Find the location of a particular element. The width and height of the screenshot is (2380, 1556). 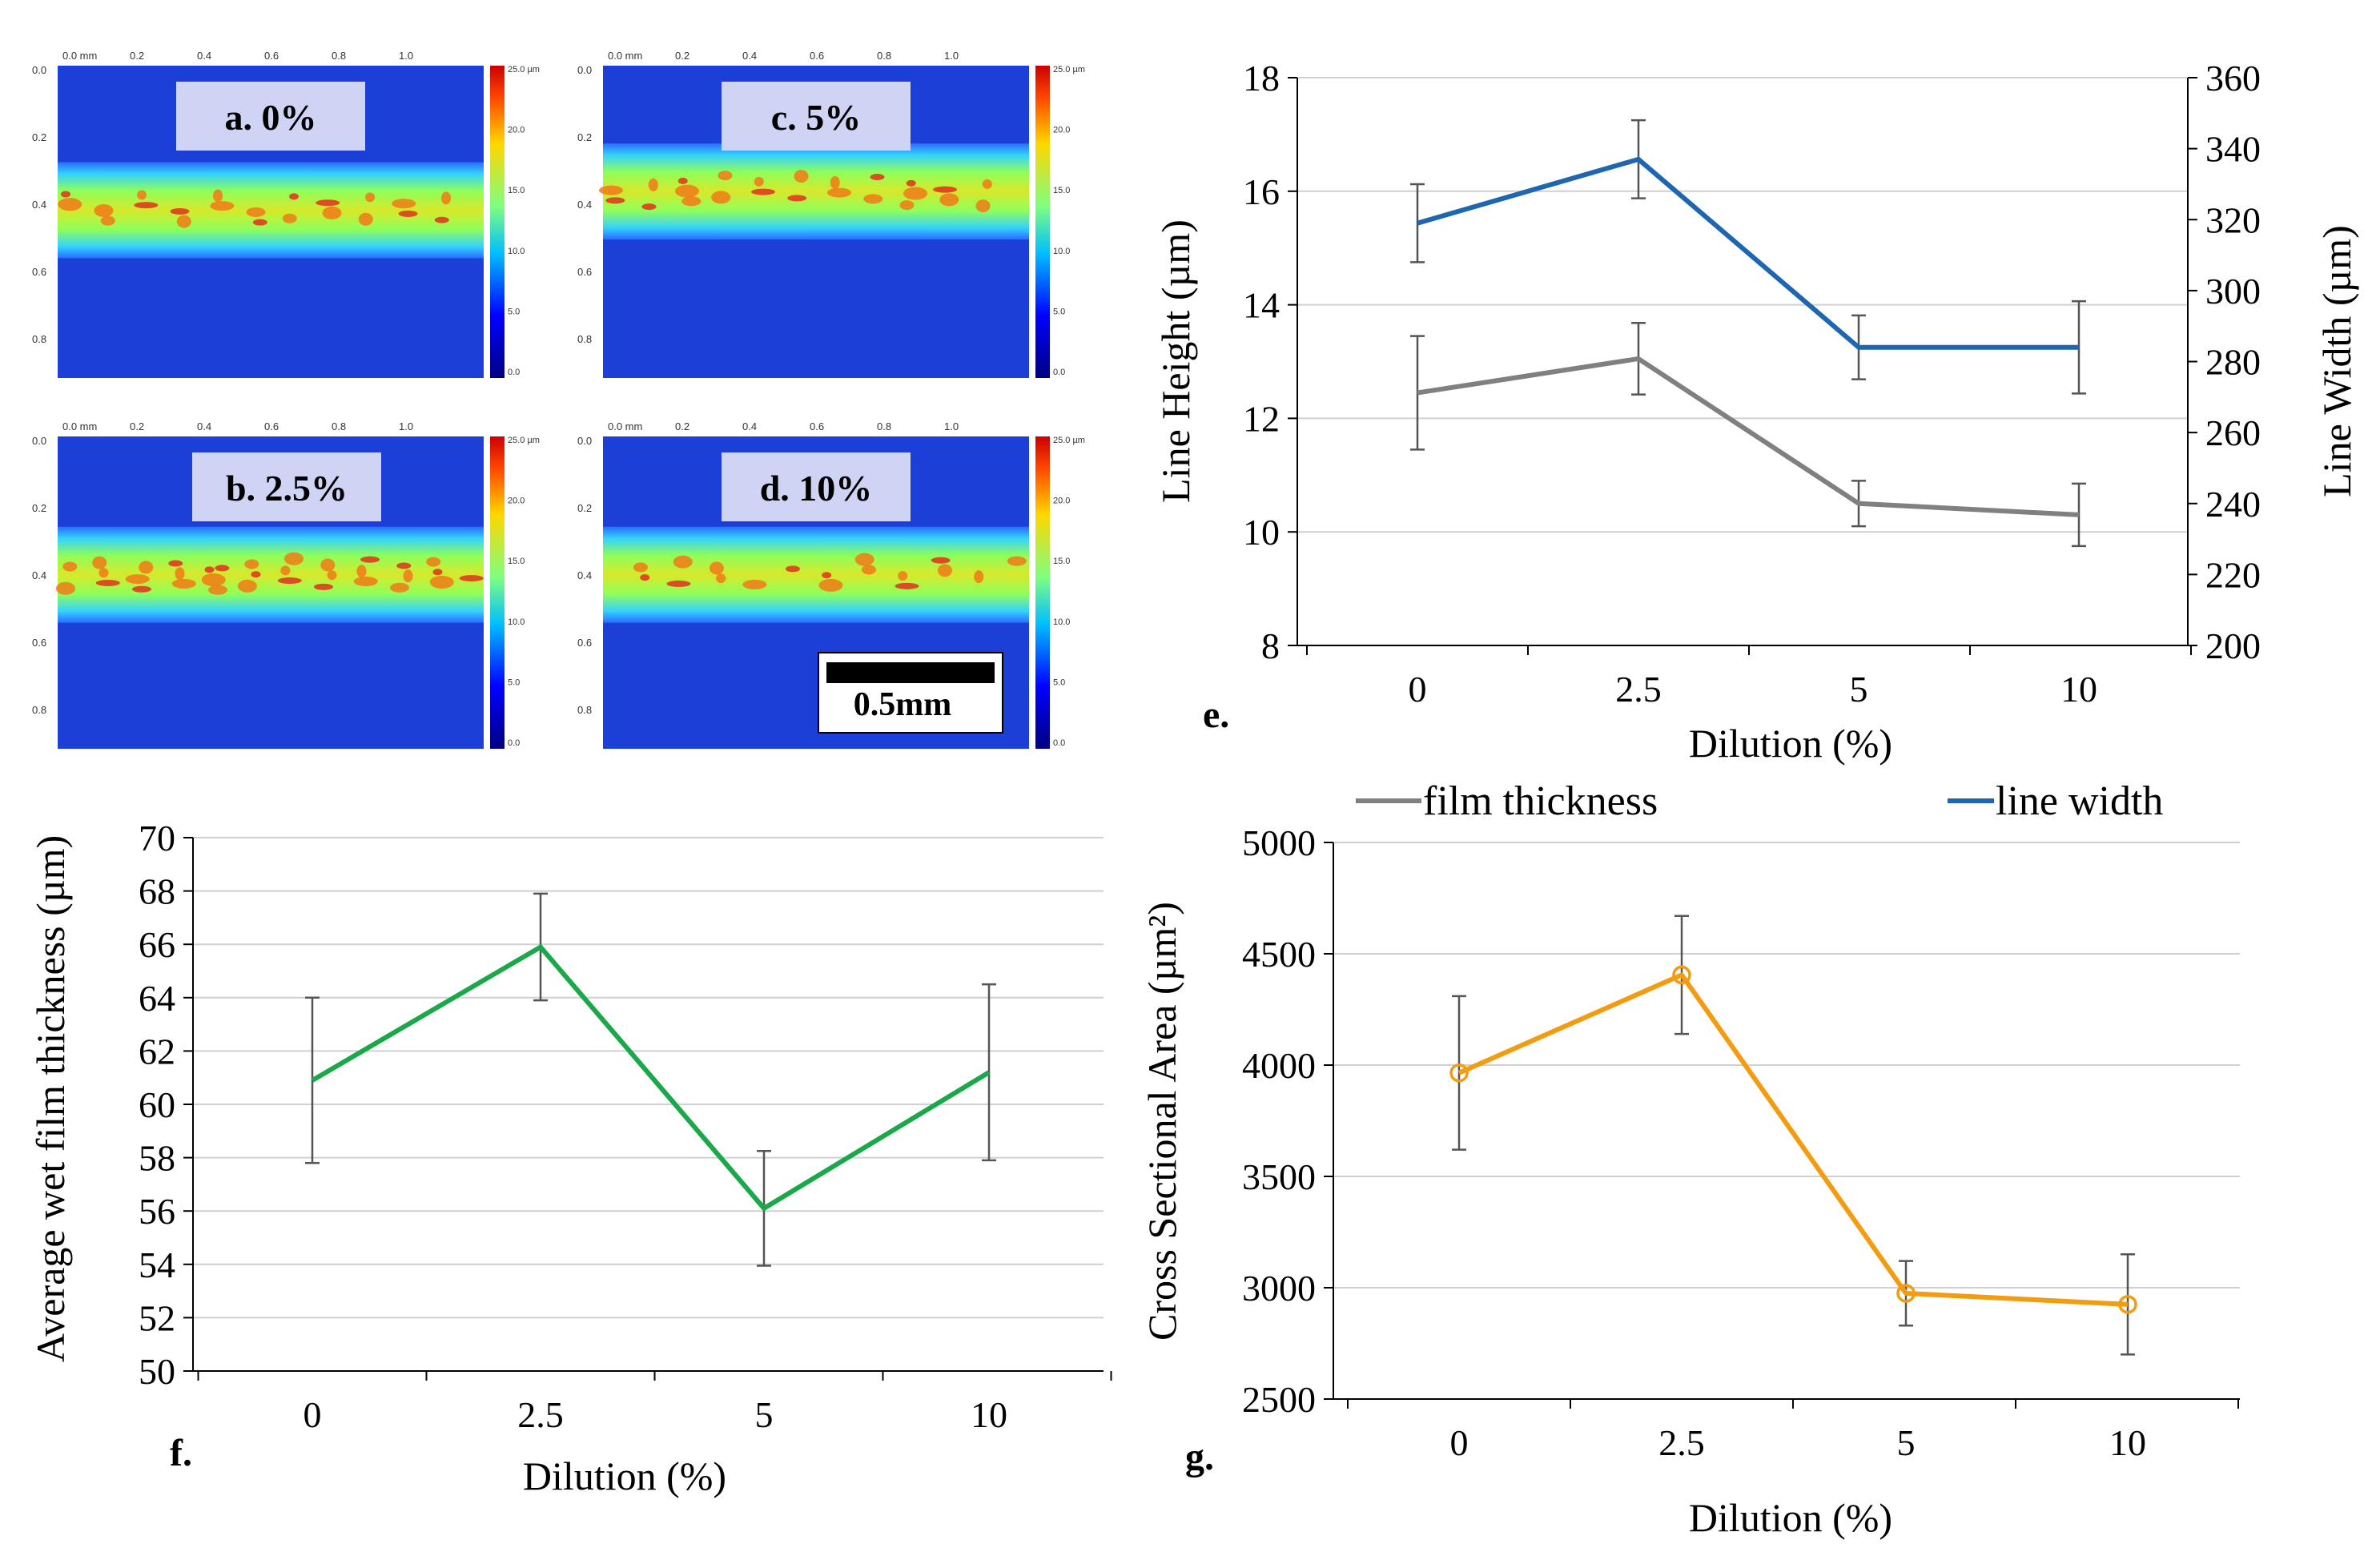

map-label: b. 2.5% is located at coordinates (287, 488).